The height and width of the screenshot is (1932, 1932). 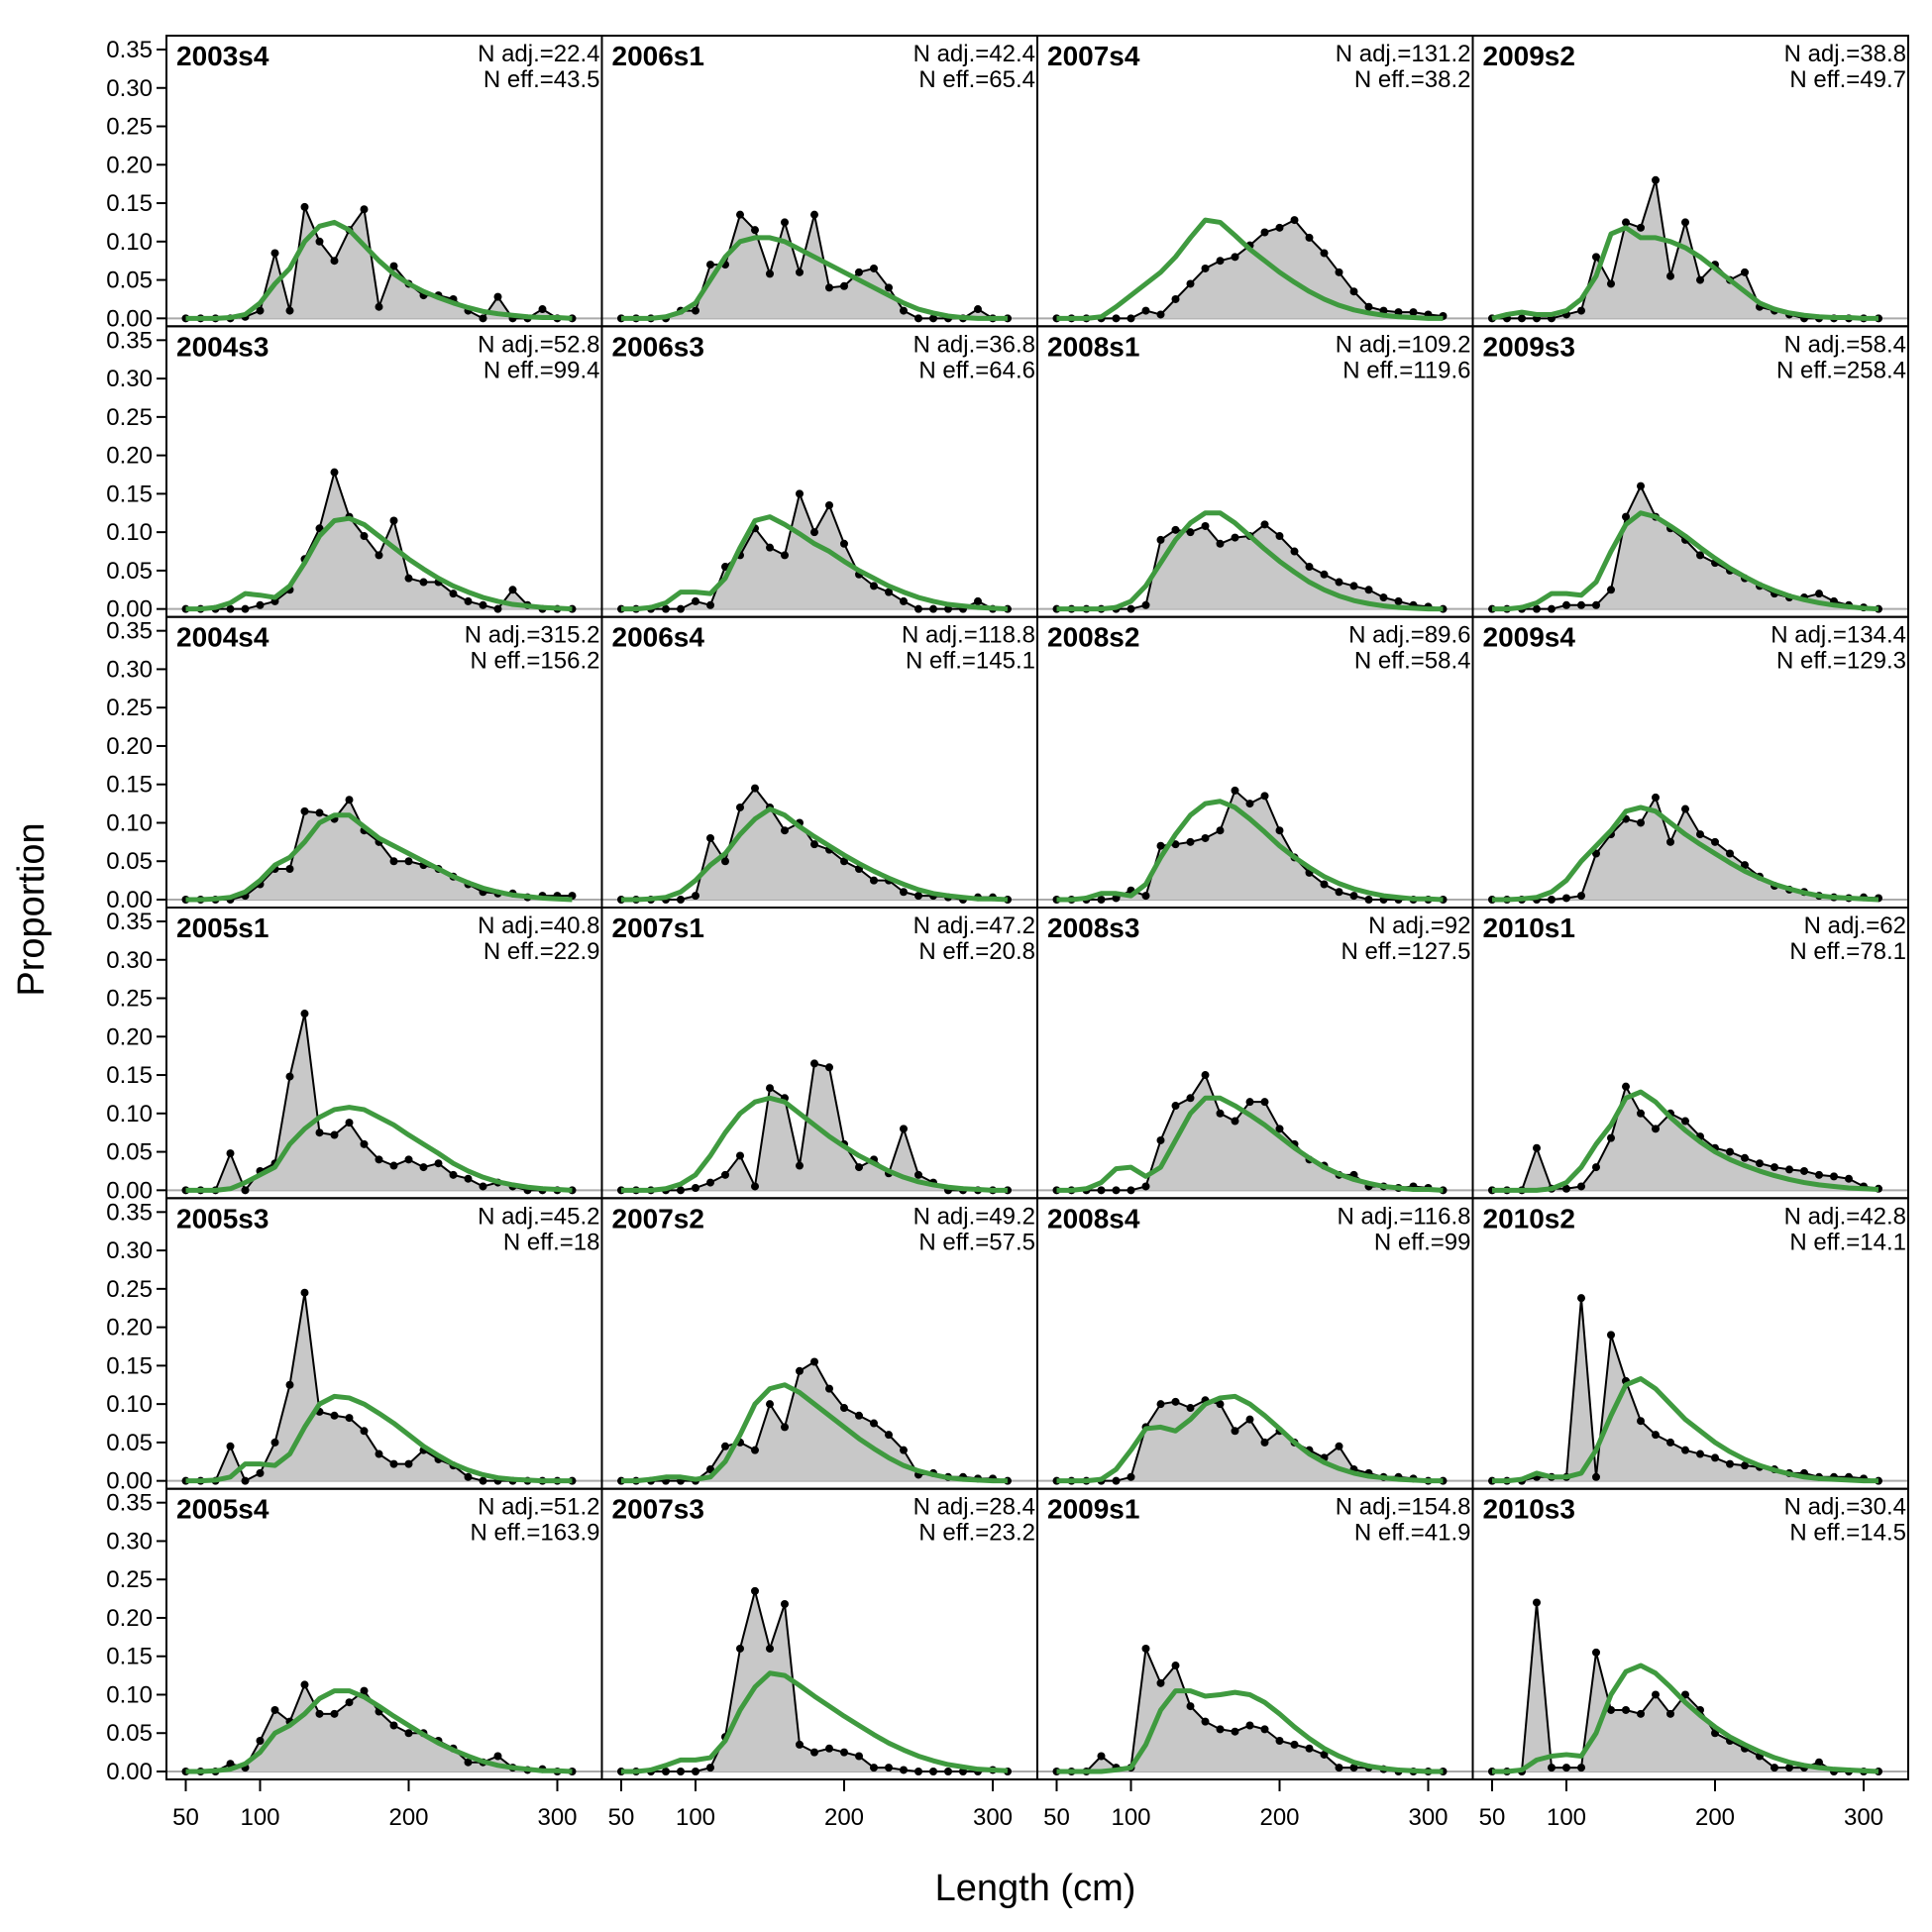 I want to click on y-axis-title: Proportion, so click(x=32, y=909).